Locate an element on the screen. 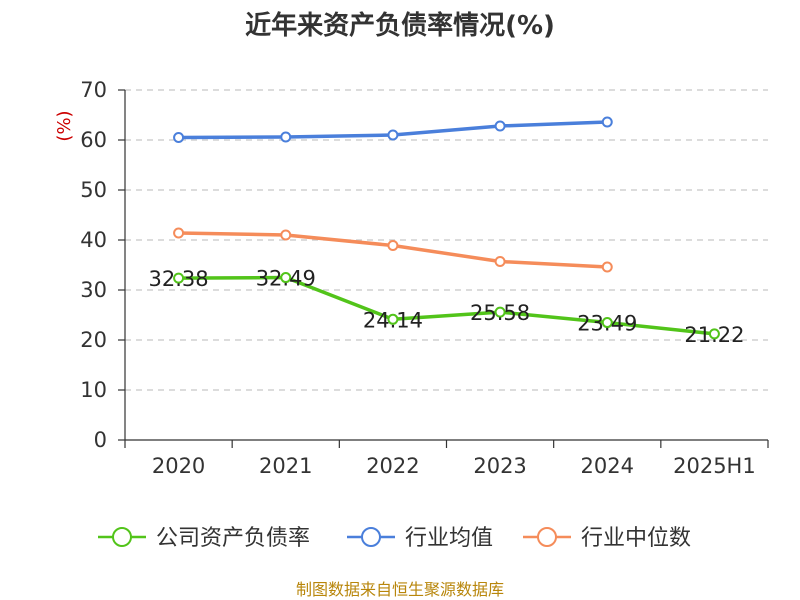 This screenshot has height=600, width=800. y-tick-label-0: 0 is located at coordinates (100, 440).